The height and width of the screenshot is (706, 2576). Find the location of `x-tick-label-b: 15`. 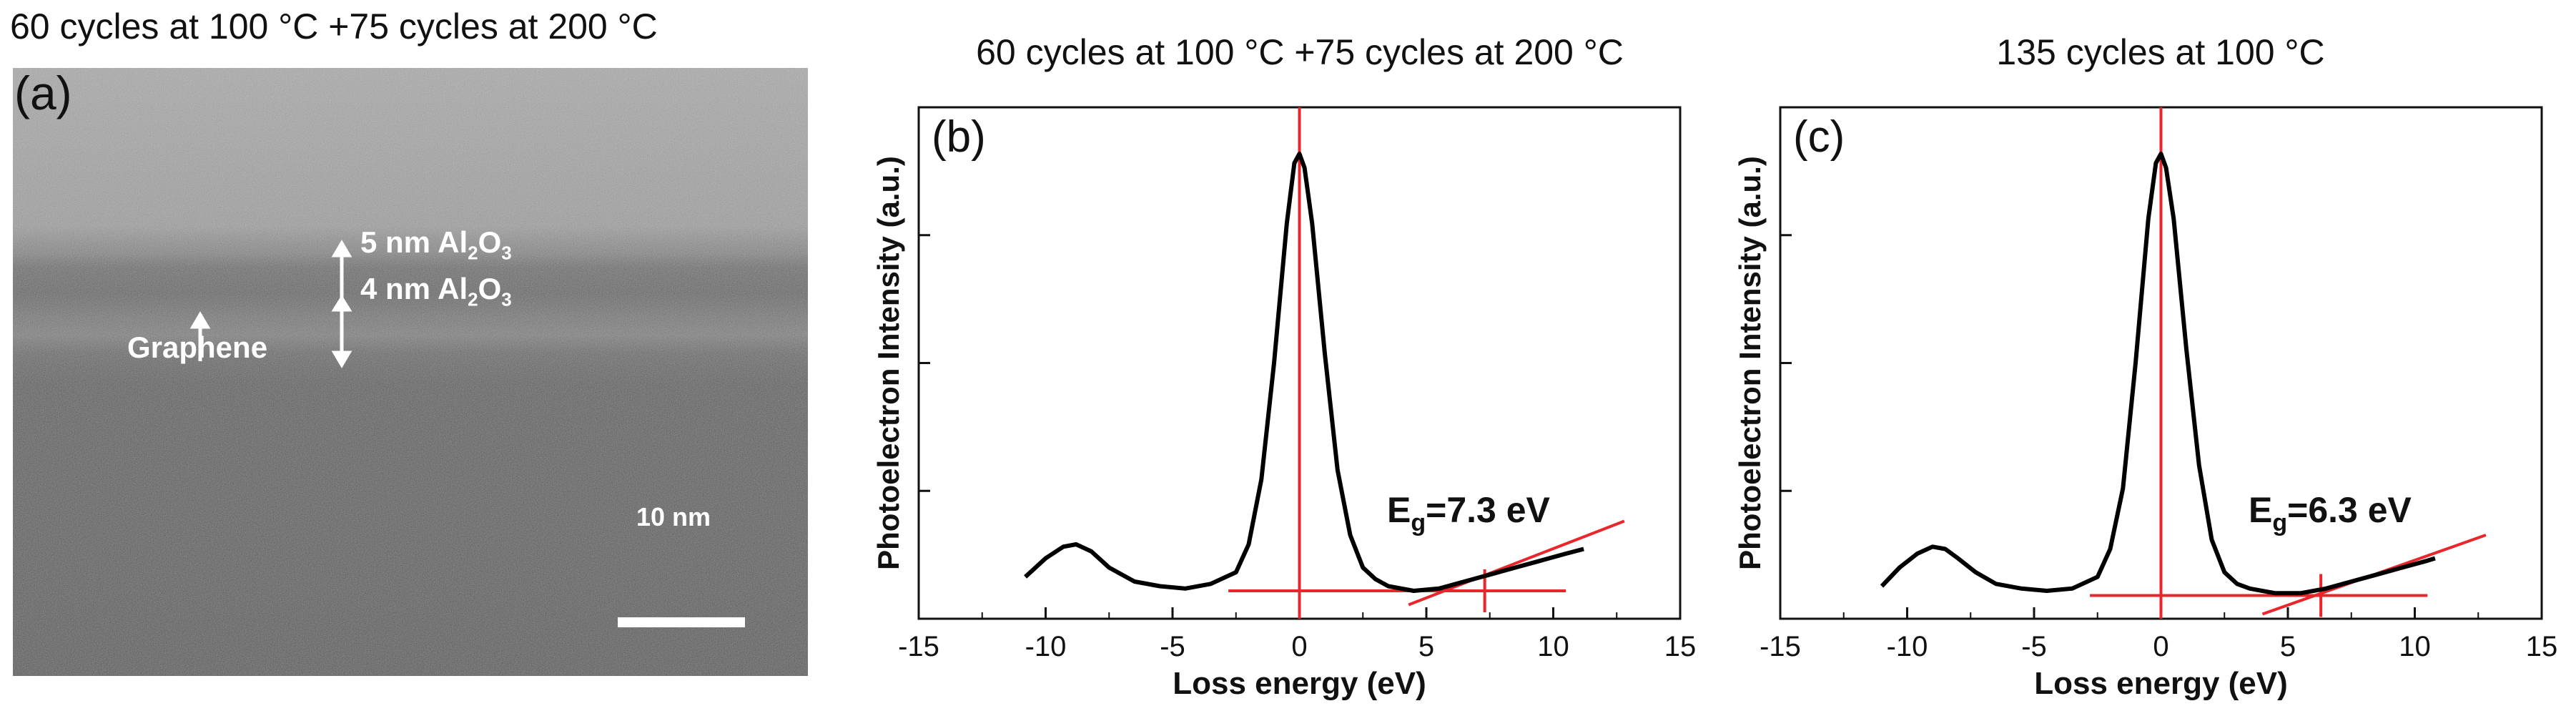

x-tick-label-b: 15 is located at coordinates (1680, 646).